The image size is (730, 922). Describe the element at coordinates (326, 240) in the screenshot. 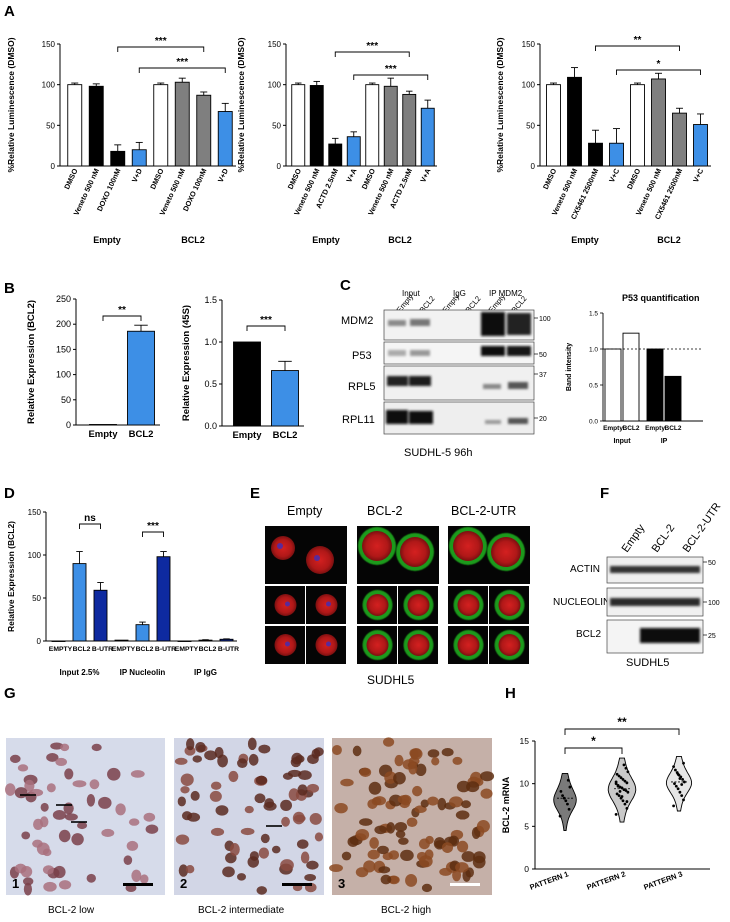

I see `group-label: Empty` at that location.